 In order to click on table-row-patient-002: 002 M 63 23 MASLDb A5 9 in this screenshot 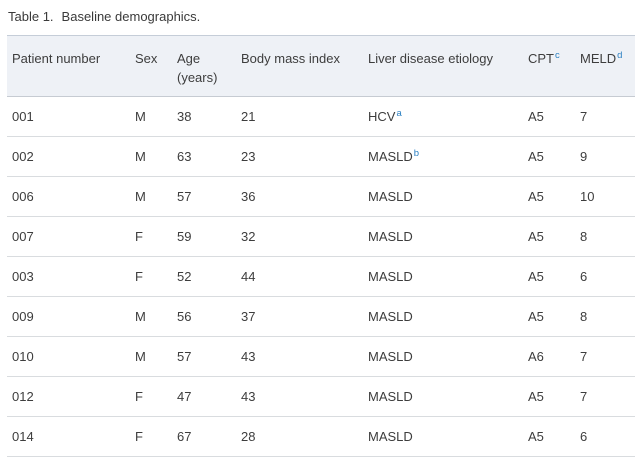, I will do `click(321, 156)`.